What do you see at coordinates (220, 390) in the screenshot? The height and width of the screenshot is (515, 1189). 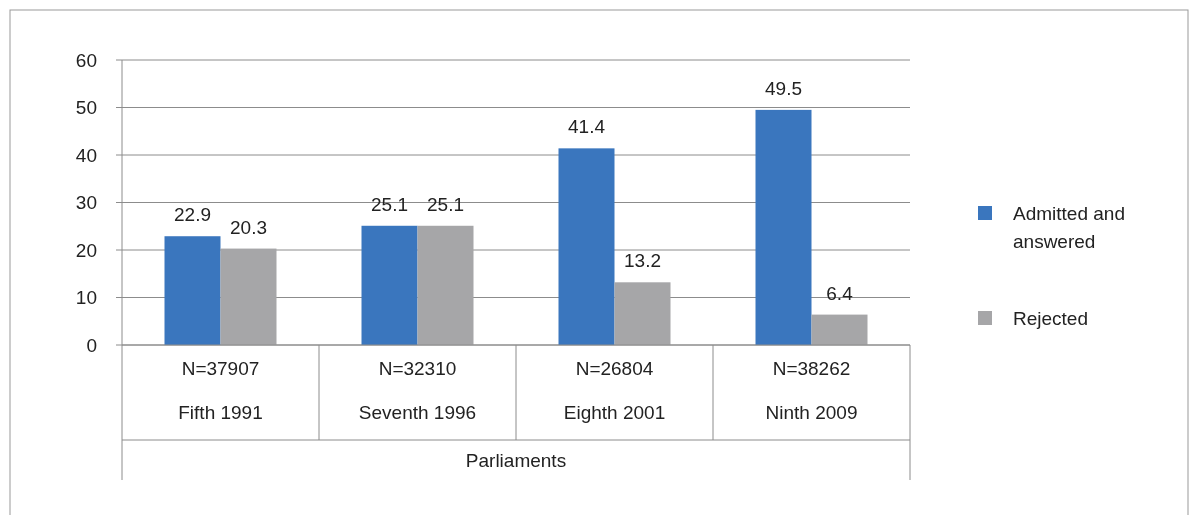 I see `category-label: N=37907 Fifth 1991` at bounding box center [220, 390].